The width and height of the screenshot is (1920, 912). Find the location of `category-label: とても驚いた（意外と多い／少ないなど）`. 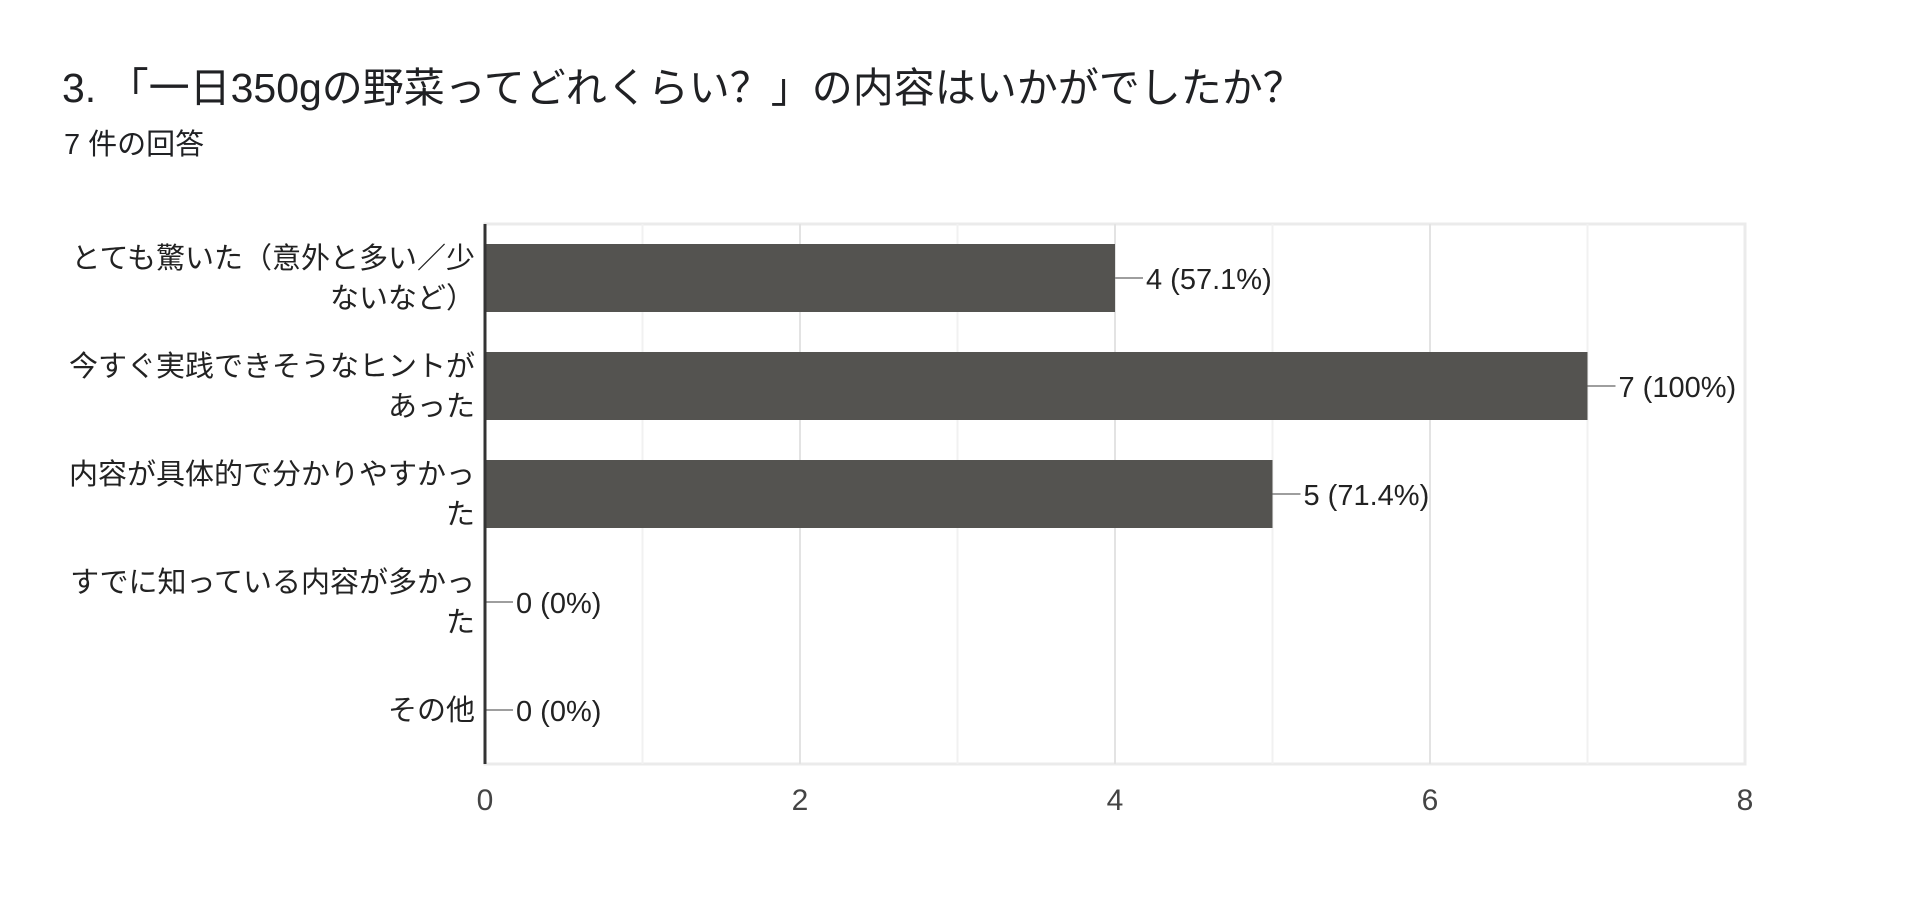

category-label: とても驚いた（意外と多い／少ないなど） is located at coordinates (273, 278).